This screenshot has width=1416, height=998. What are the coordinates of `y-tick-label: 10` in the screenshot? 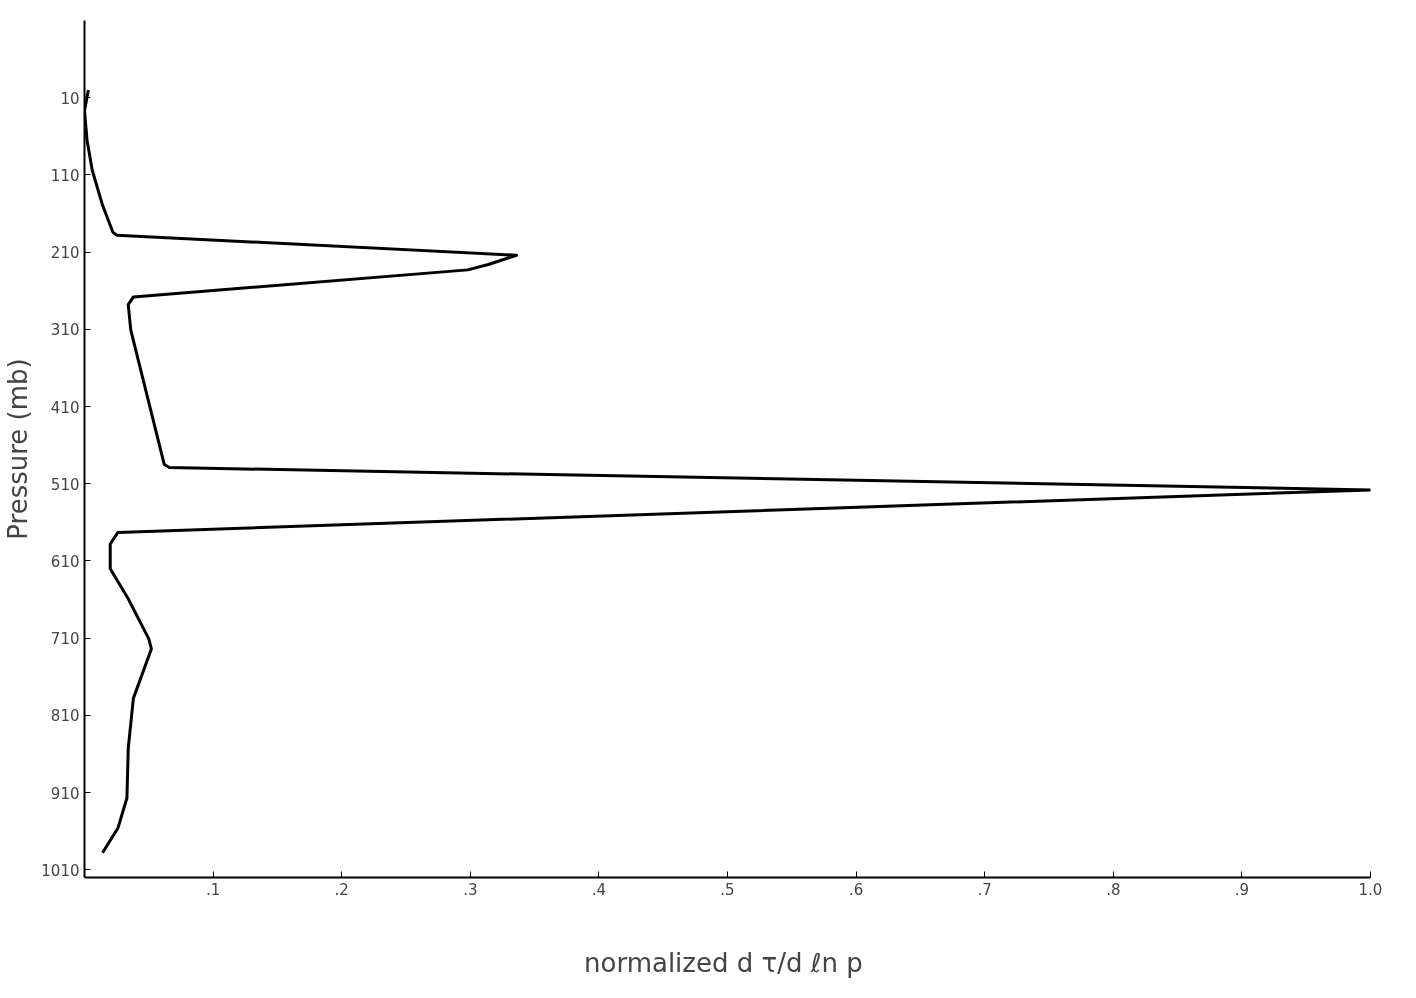 It's located at (70, 98).